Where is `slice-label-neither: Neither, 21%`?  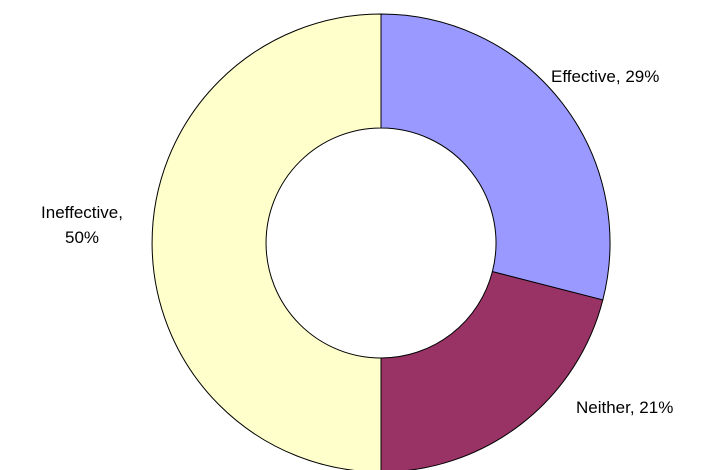
slice-label-neither: Neither, 21% is located at coordinates (624, 407).